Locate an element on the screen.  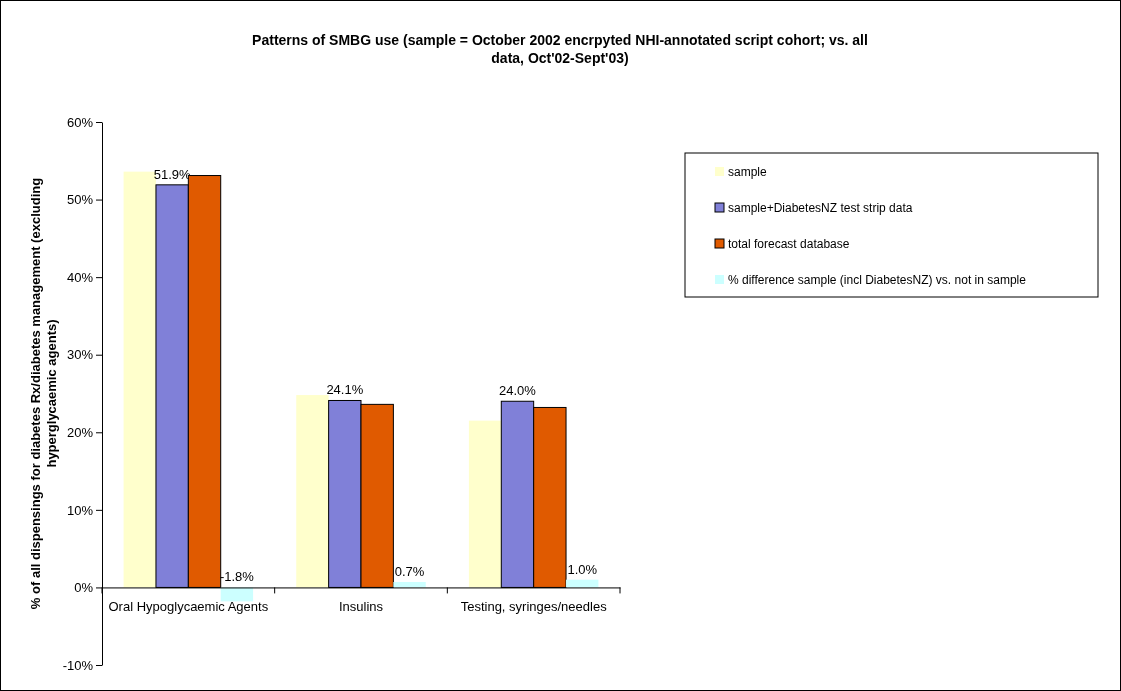
legend-label: total forecast database is located at coordinates (789, 244).